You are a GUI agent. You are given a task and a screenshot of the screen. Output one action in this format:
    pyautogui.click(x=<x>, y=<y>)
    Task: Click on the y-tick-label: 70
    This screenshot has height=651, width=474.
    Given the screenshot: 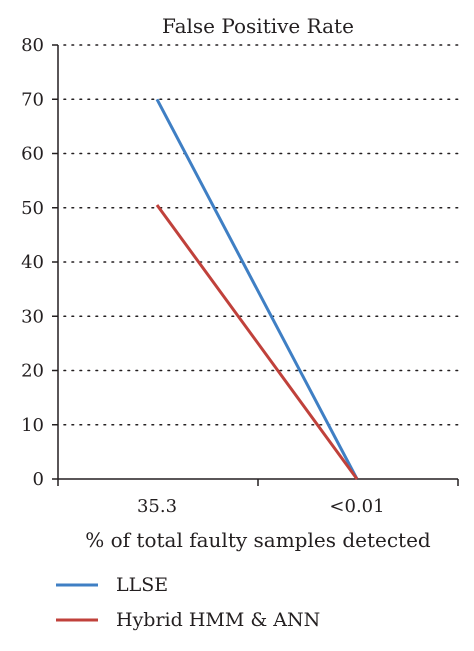 What is the action you would take?
    pyautogui.click(x=32, y=99)
    